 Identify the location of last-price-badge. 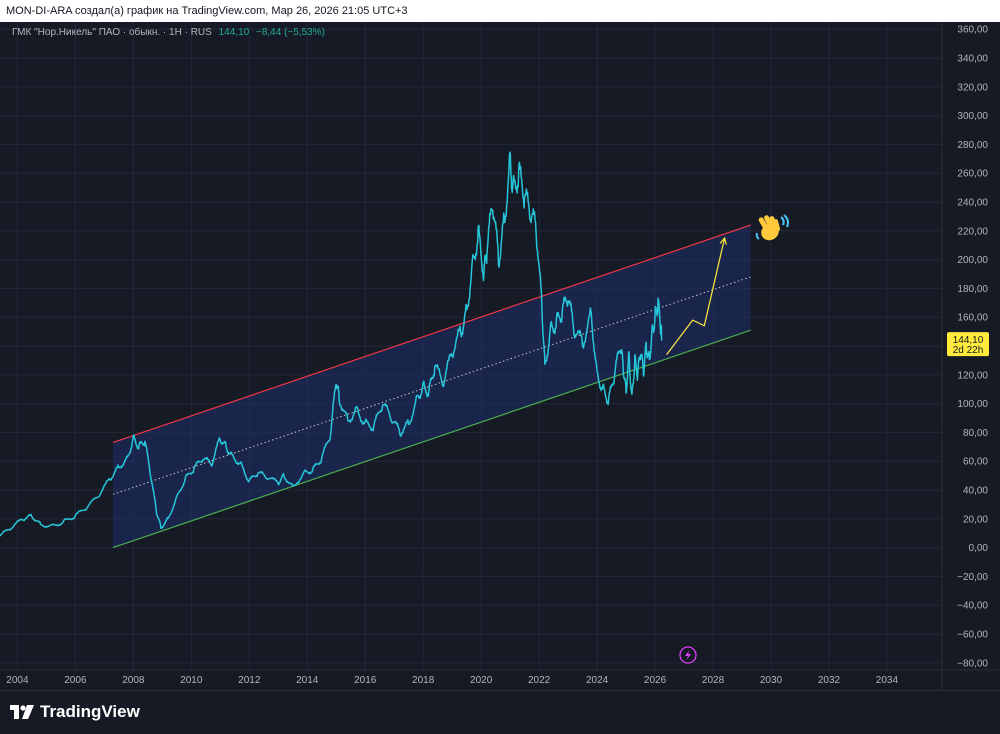
(968, 344).